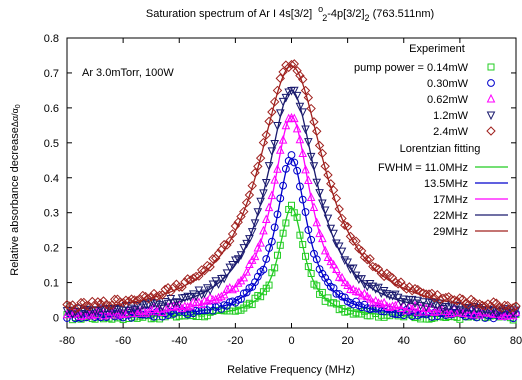 The width and height of the screenshot is (522, 380). I want to click on y-tick-label: 0.5, so click(51, 144).